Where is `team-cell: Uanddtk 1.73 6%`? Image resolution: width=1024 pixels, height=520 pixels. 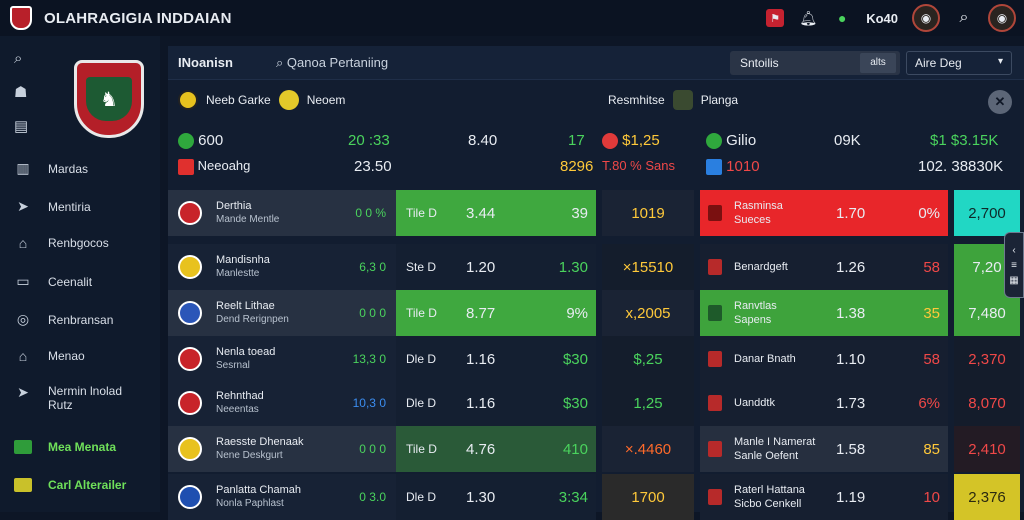
team-cell: Uanddtk 1.73 6% is located at coordinates (824, 403).